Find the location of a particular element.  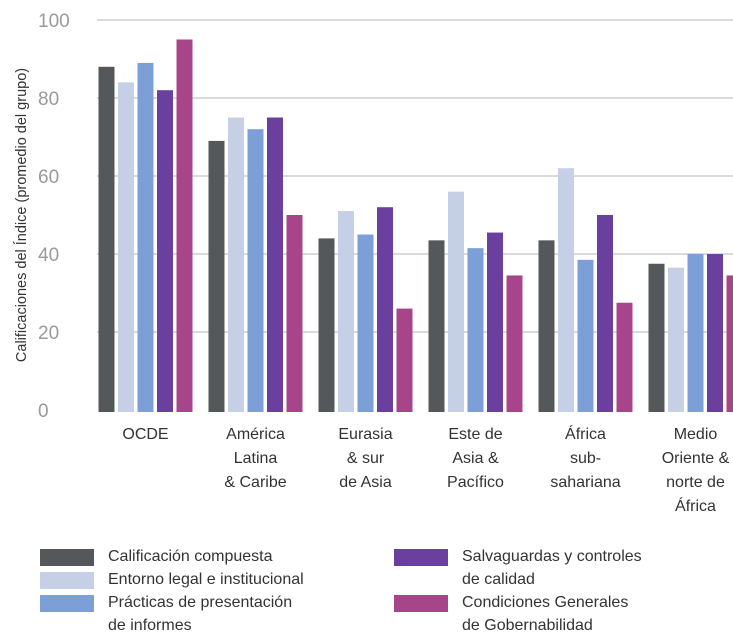

x-category-label: Medio is located at coordinates (696, 434).